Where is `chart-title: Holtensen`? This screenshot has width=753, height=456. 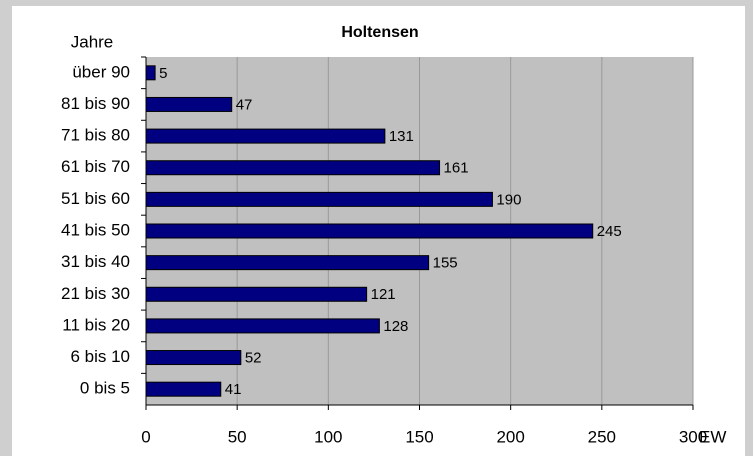 chart-title: Holtensen is located at coordinates (379, 32).